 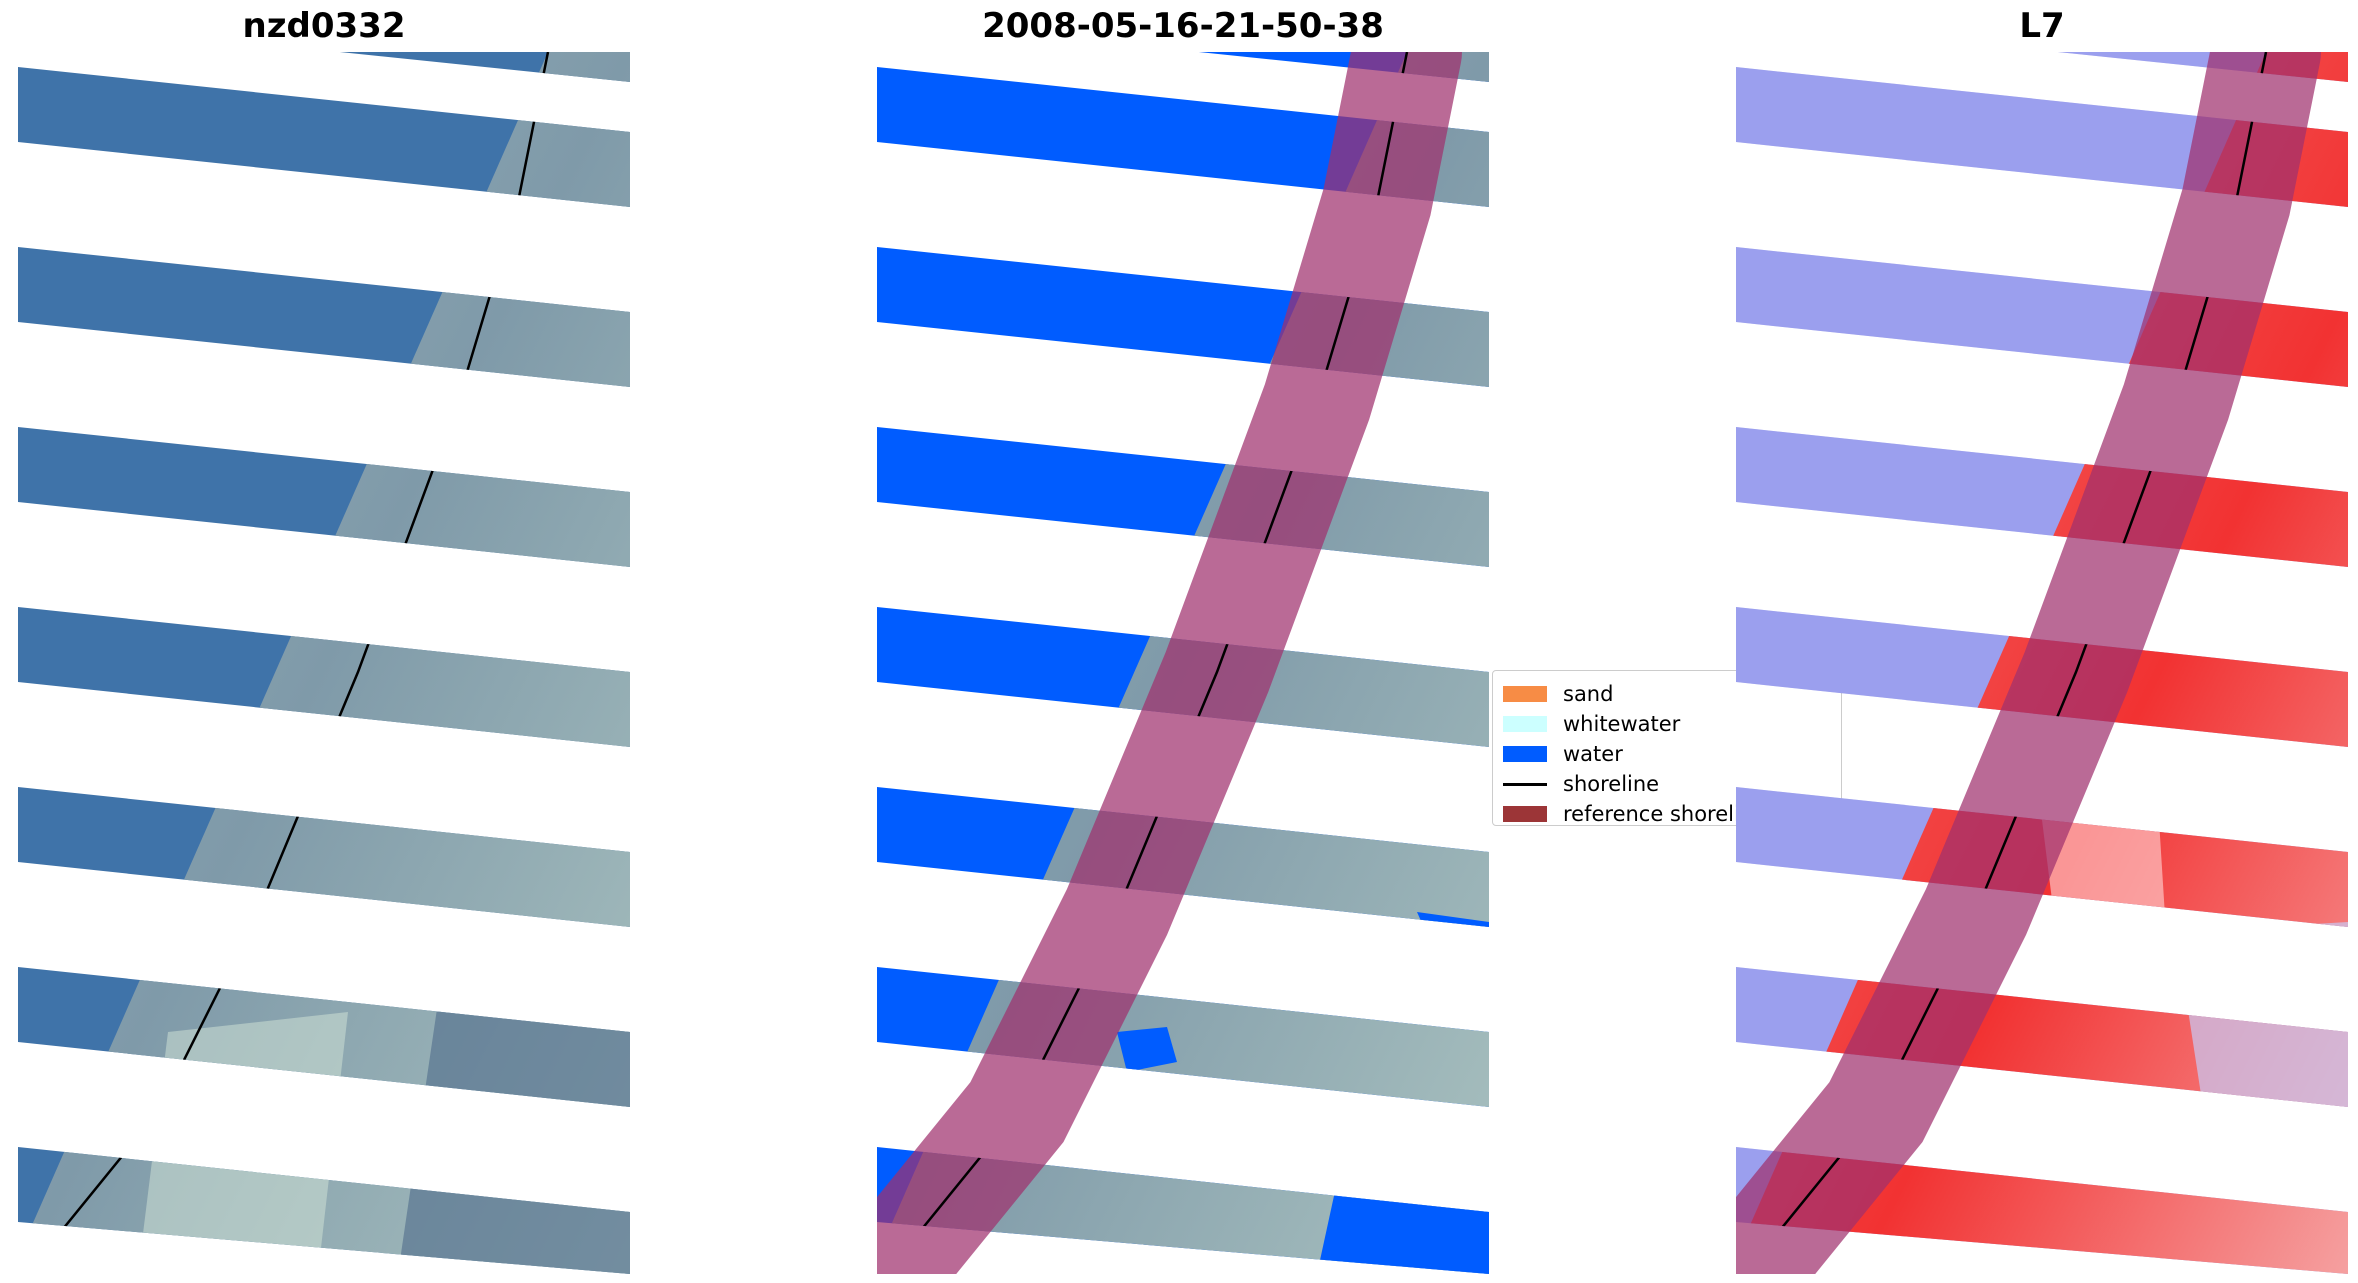 What do you see at coordinates (324, 26) in the screenshot?
I see `panel-title-rgb: nzd0332` at bounding box center [324, 26].